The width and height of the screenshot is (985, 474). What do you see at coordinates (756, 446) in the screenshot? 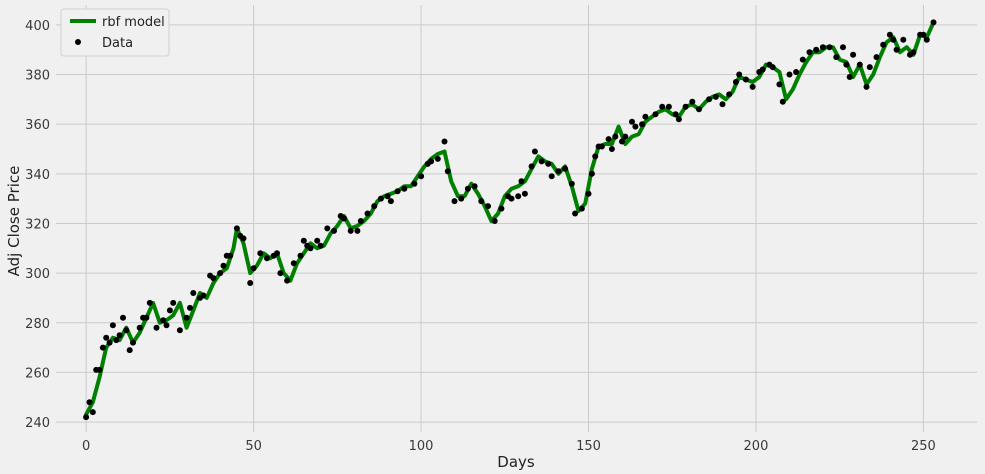
I see `x-tick-label-200: 200` at bounding box center [756, 446].